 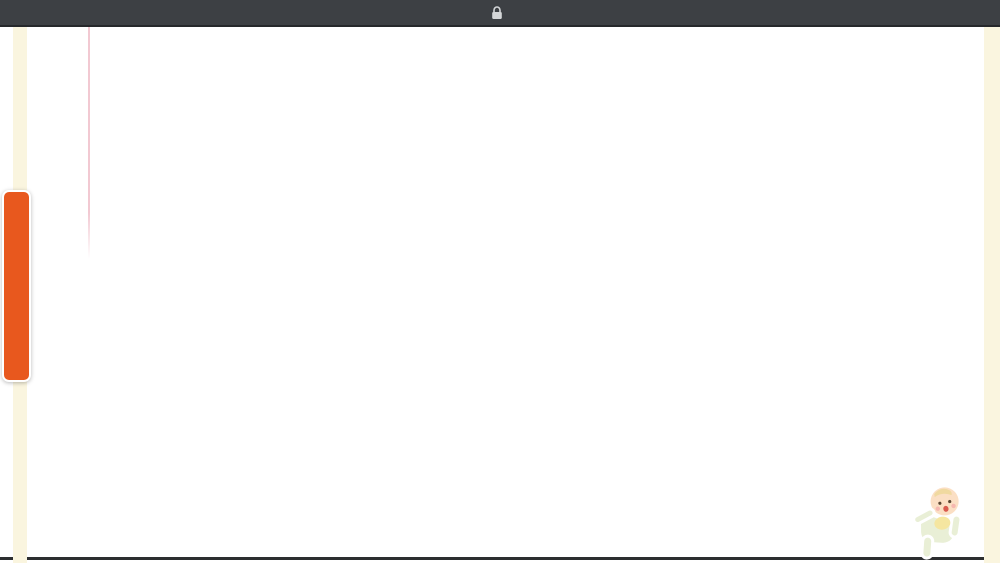 I want to click on baby-mascot-icon, so click(x=941, y=522).